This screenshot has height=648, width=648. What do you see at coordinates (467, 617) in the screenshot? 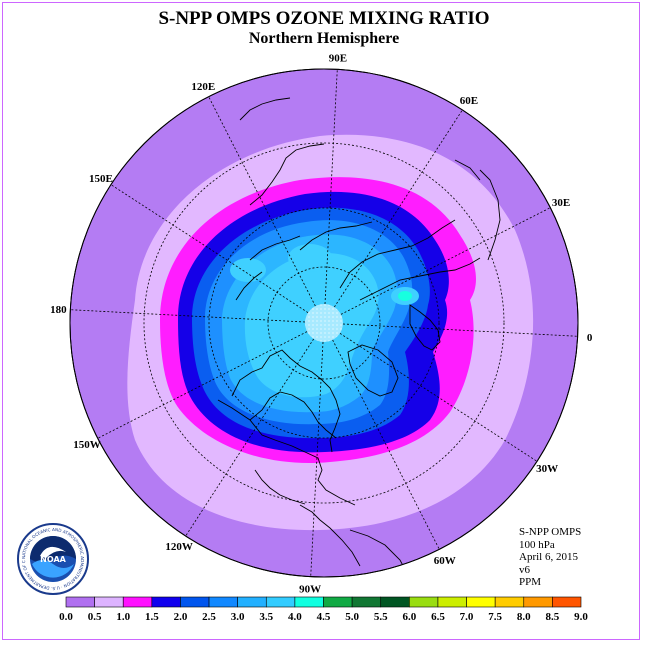
I see `colorbar-label: 7.0` at bounding box center [467, 617].